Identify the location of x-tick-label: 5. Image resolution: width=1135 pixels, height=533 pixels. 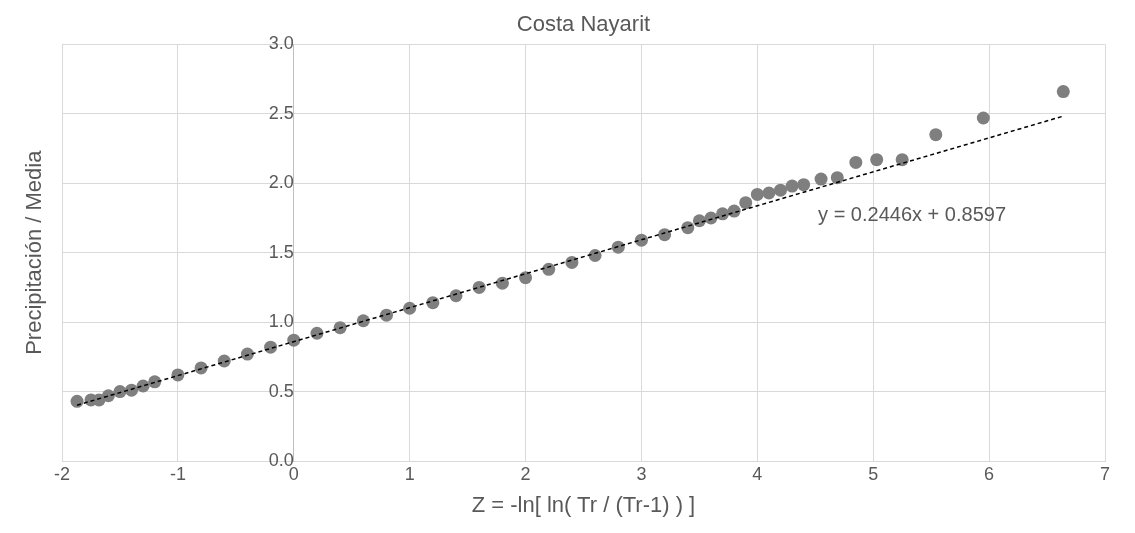
(873, 473).